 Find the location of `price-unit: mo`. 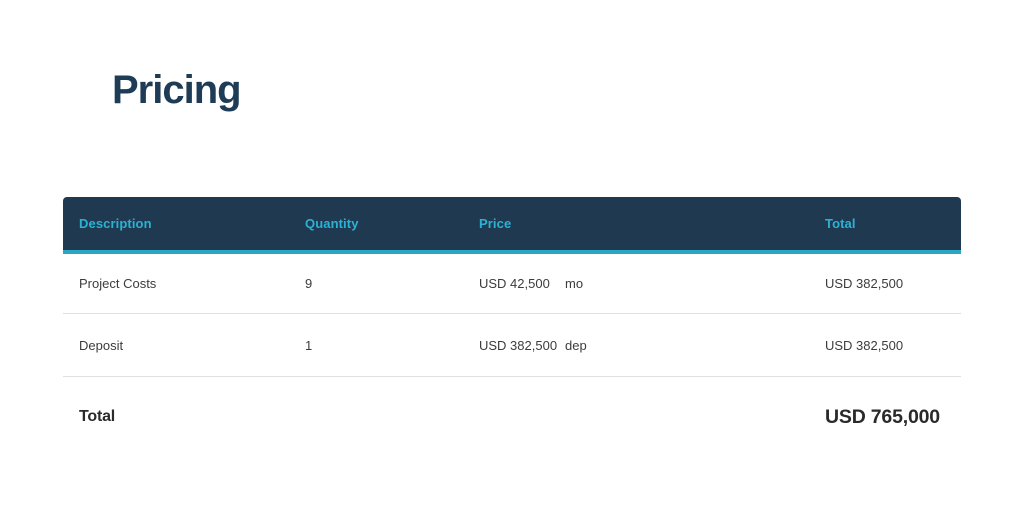

price-unit: mo is located at coordinates (574, 283).